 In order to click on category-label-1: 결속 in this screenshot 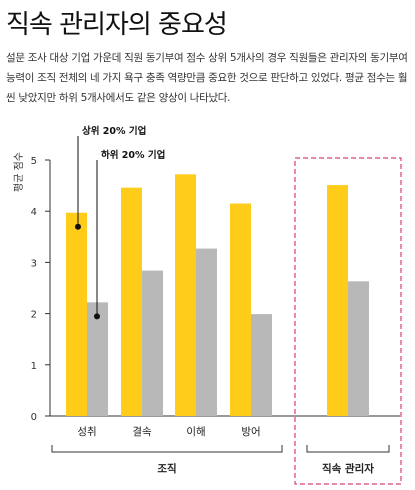, I will do `click(142, 432)`.